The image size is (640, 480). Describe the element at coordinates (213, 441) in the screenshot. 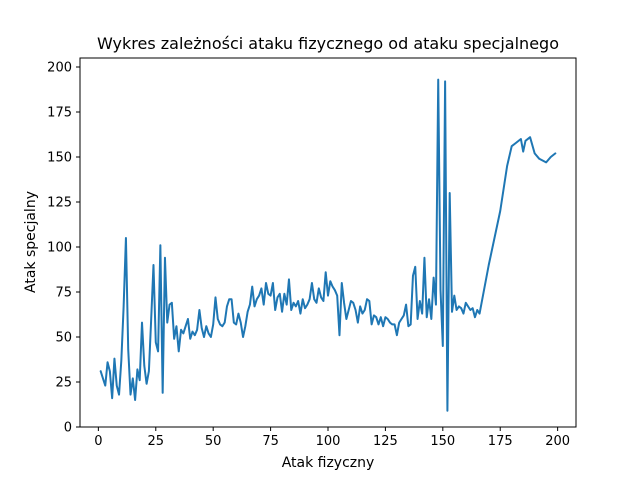

I see `x-tick-label: 50` at that location.